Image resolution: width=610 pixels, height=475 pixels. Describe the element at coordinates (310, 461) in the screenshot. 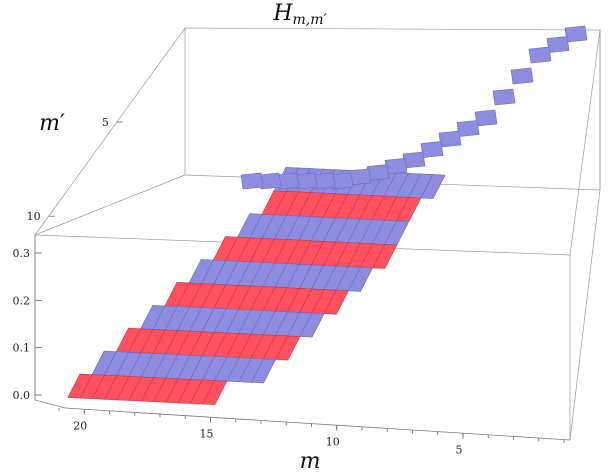

I see `x-axis-title: m` at that location.